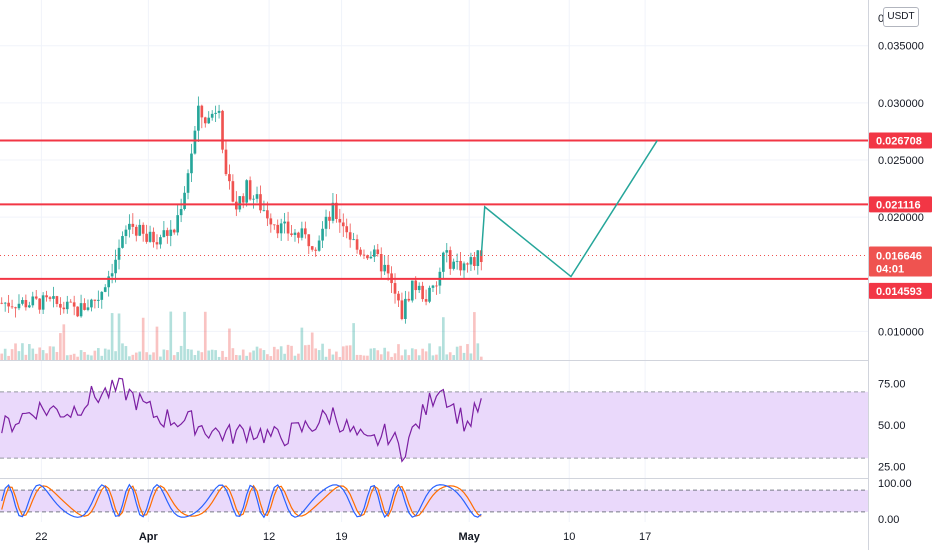 This screenshot has height=550, width=932. Describe the element at coordinates (899, 141) in the screenshot. I see `level-upper-tag: 0.026708` at that location.